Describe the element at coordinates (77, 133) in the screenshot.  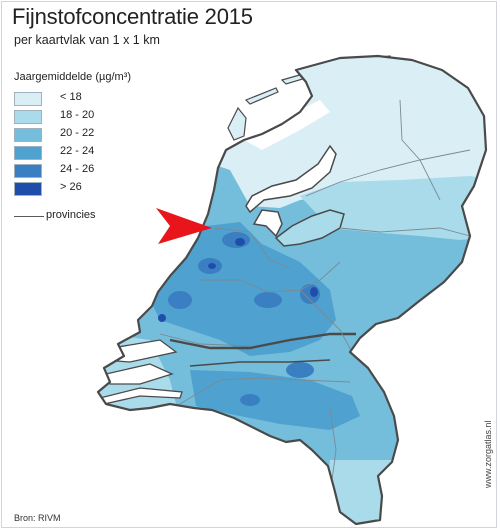
I see `legend-label: 20 - 22` at that location.